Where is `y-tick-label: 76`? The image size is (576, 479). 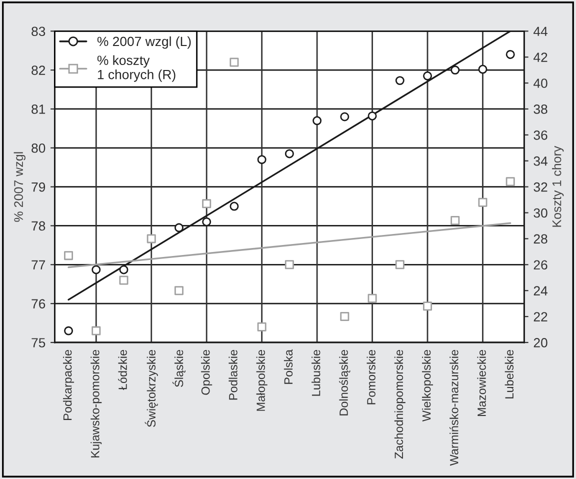
y-tick-label: 76 is located at coordinates (39, 303).